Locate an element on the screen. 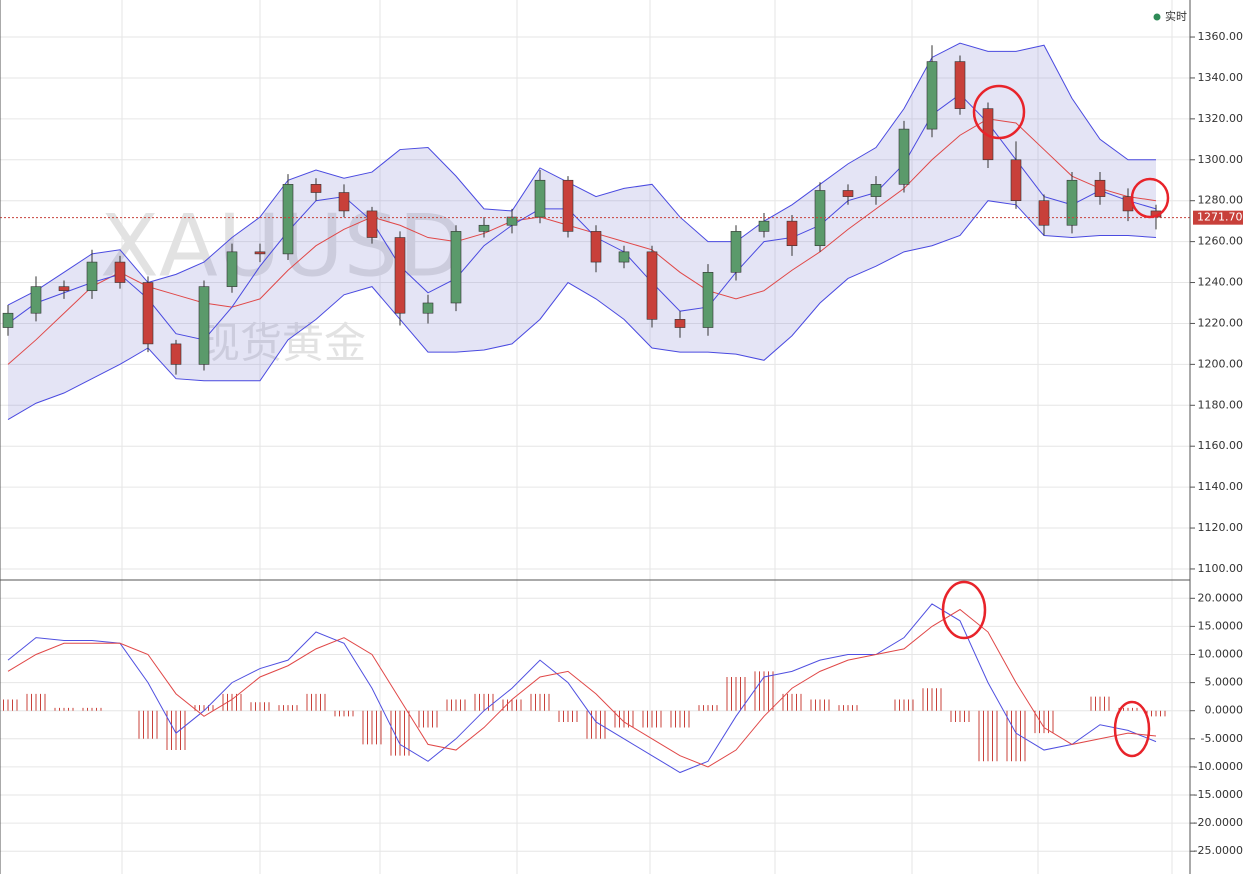 This screenshot has height=874, width=1248. y-tick-label: 1180.00 is located at coordinates (1221, 404).